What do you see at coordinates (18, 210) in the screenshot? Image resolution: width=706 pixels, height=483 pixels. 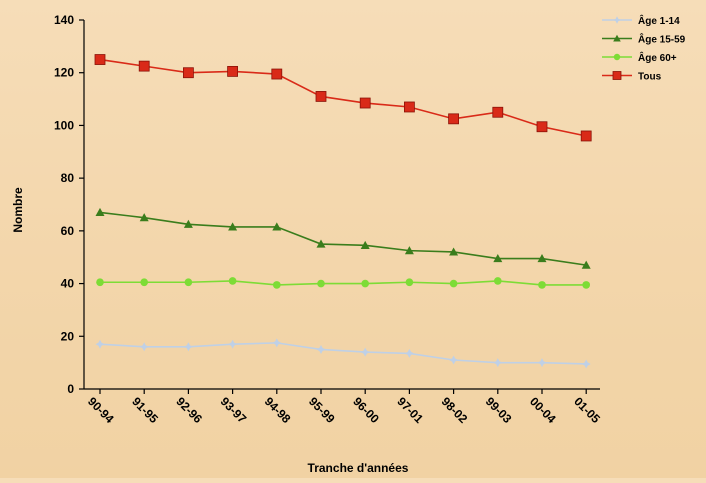 I see `y-axis-label: Nombre` at bounding box center [18, 210].